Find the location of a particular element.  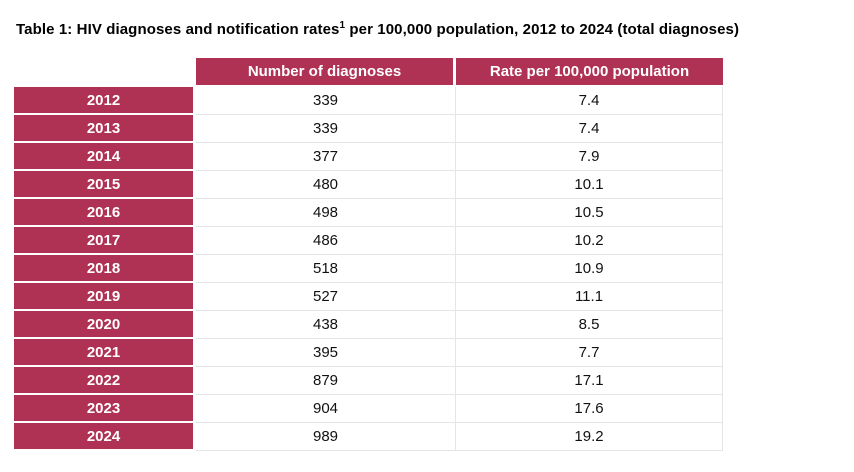

diagnoses-value-cell: 438 is located at coordinates (326, 325).